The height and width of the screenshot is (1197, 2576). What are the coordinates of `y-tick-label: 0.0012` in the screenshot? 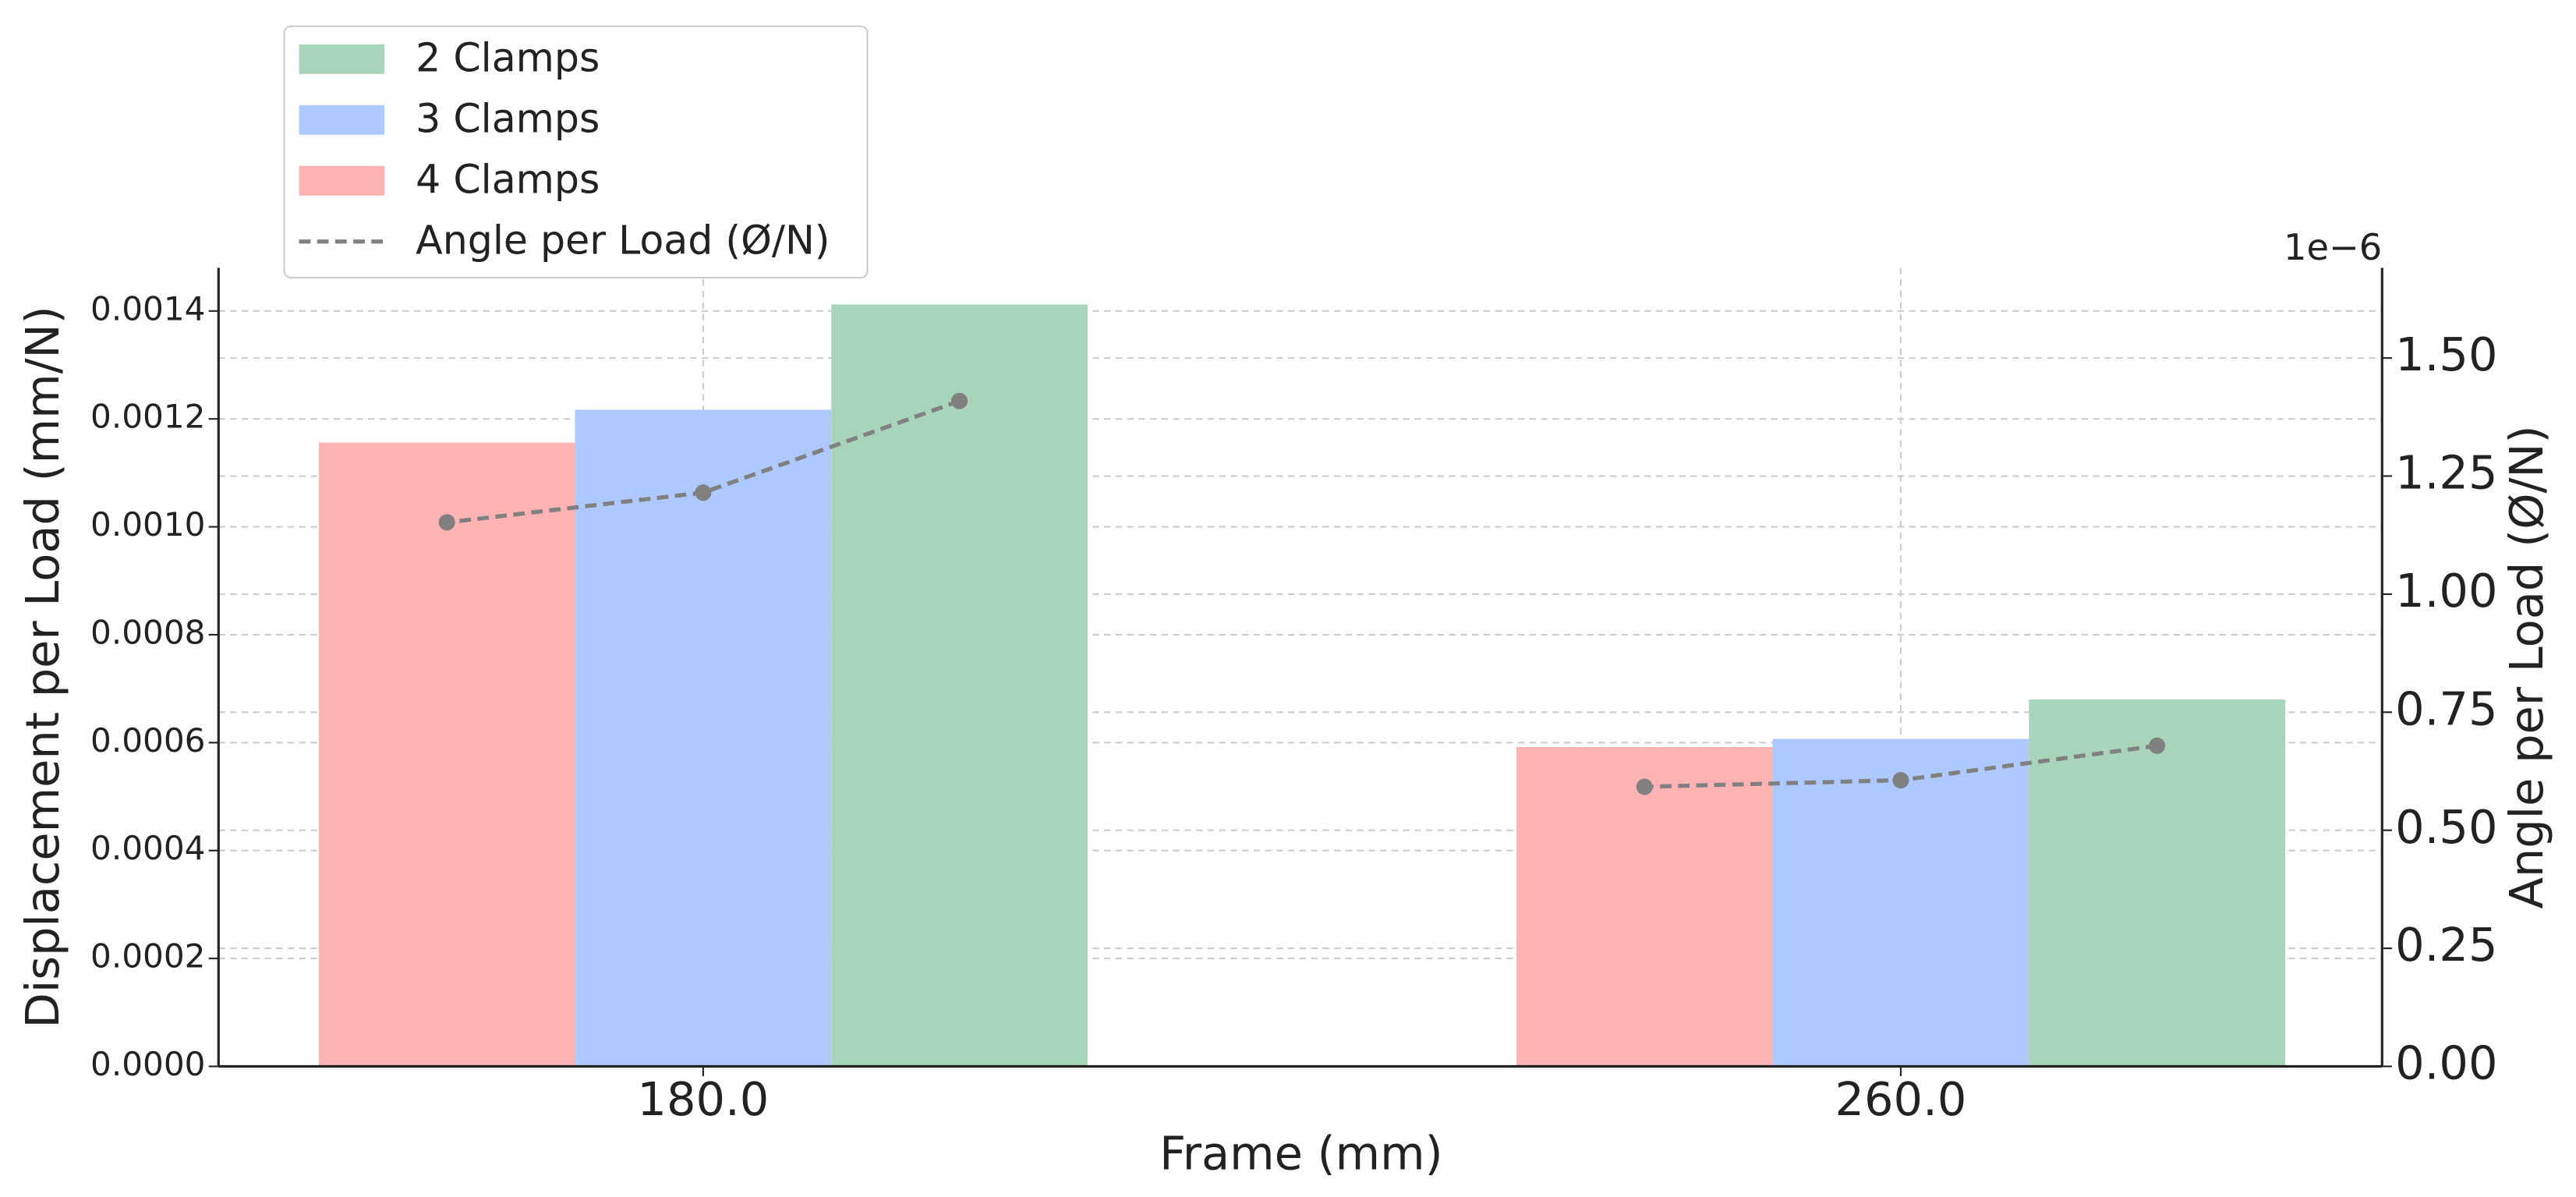 It's located at (147, 417).